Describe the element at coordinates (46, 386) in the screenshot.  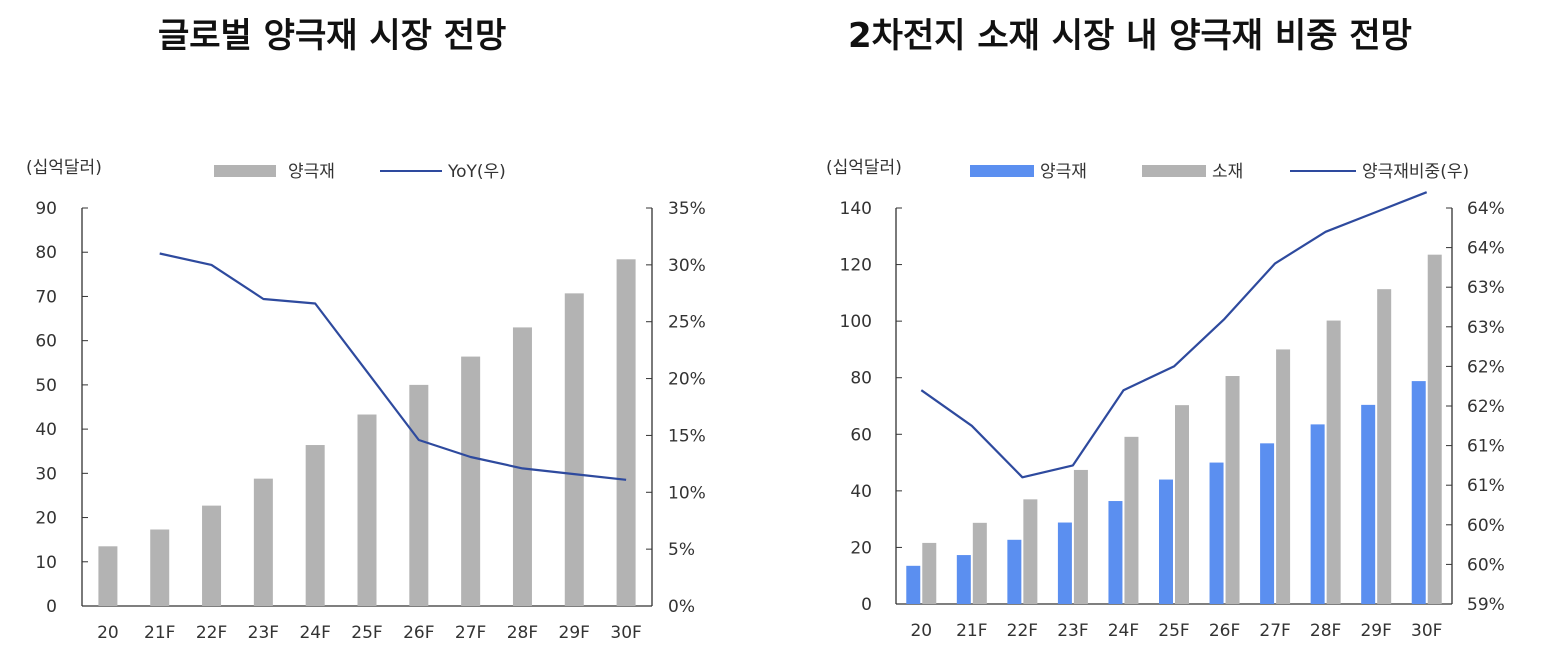
I see `y-left-tick-label: 50` at that location.